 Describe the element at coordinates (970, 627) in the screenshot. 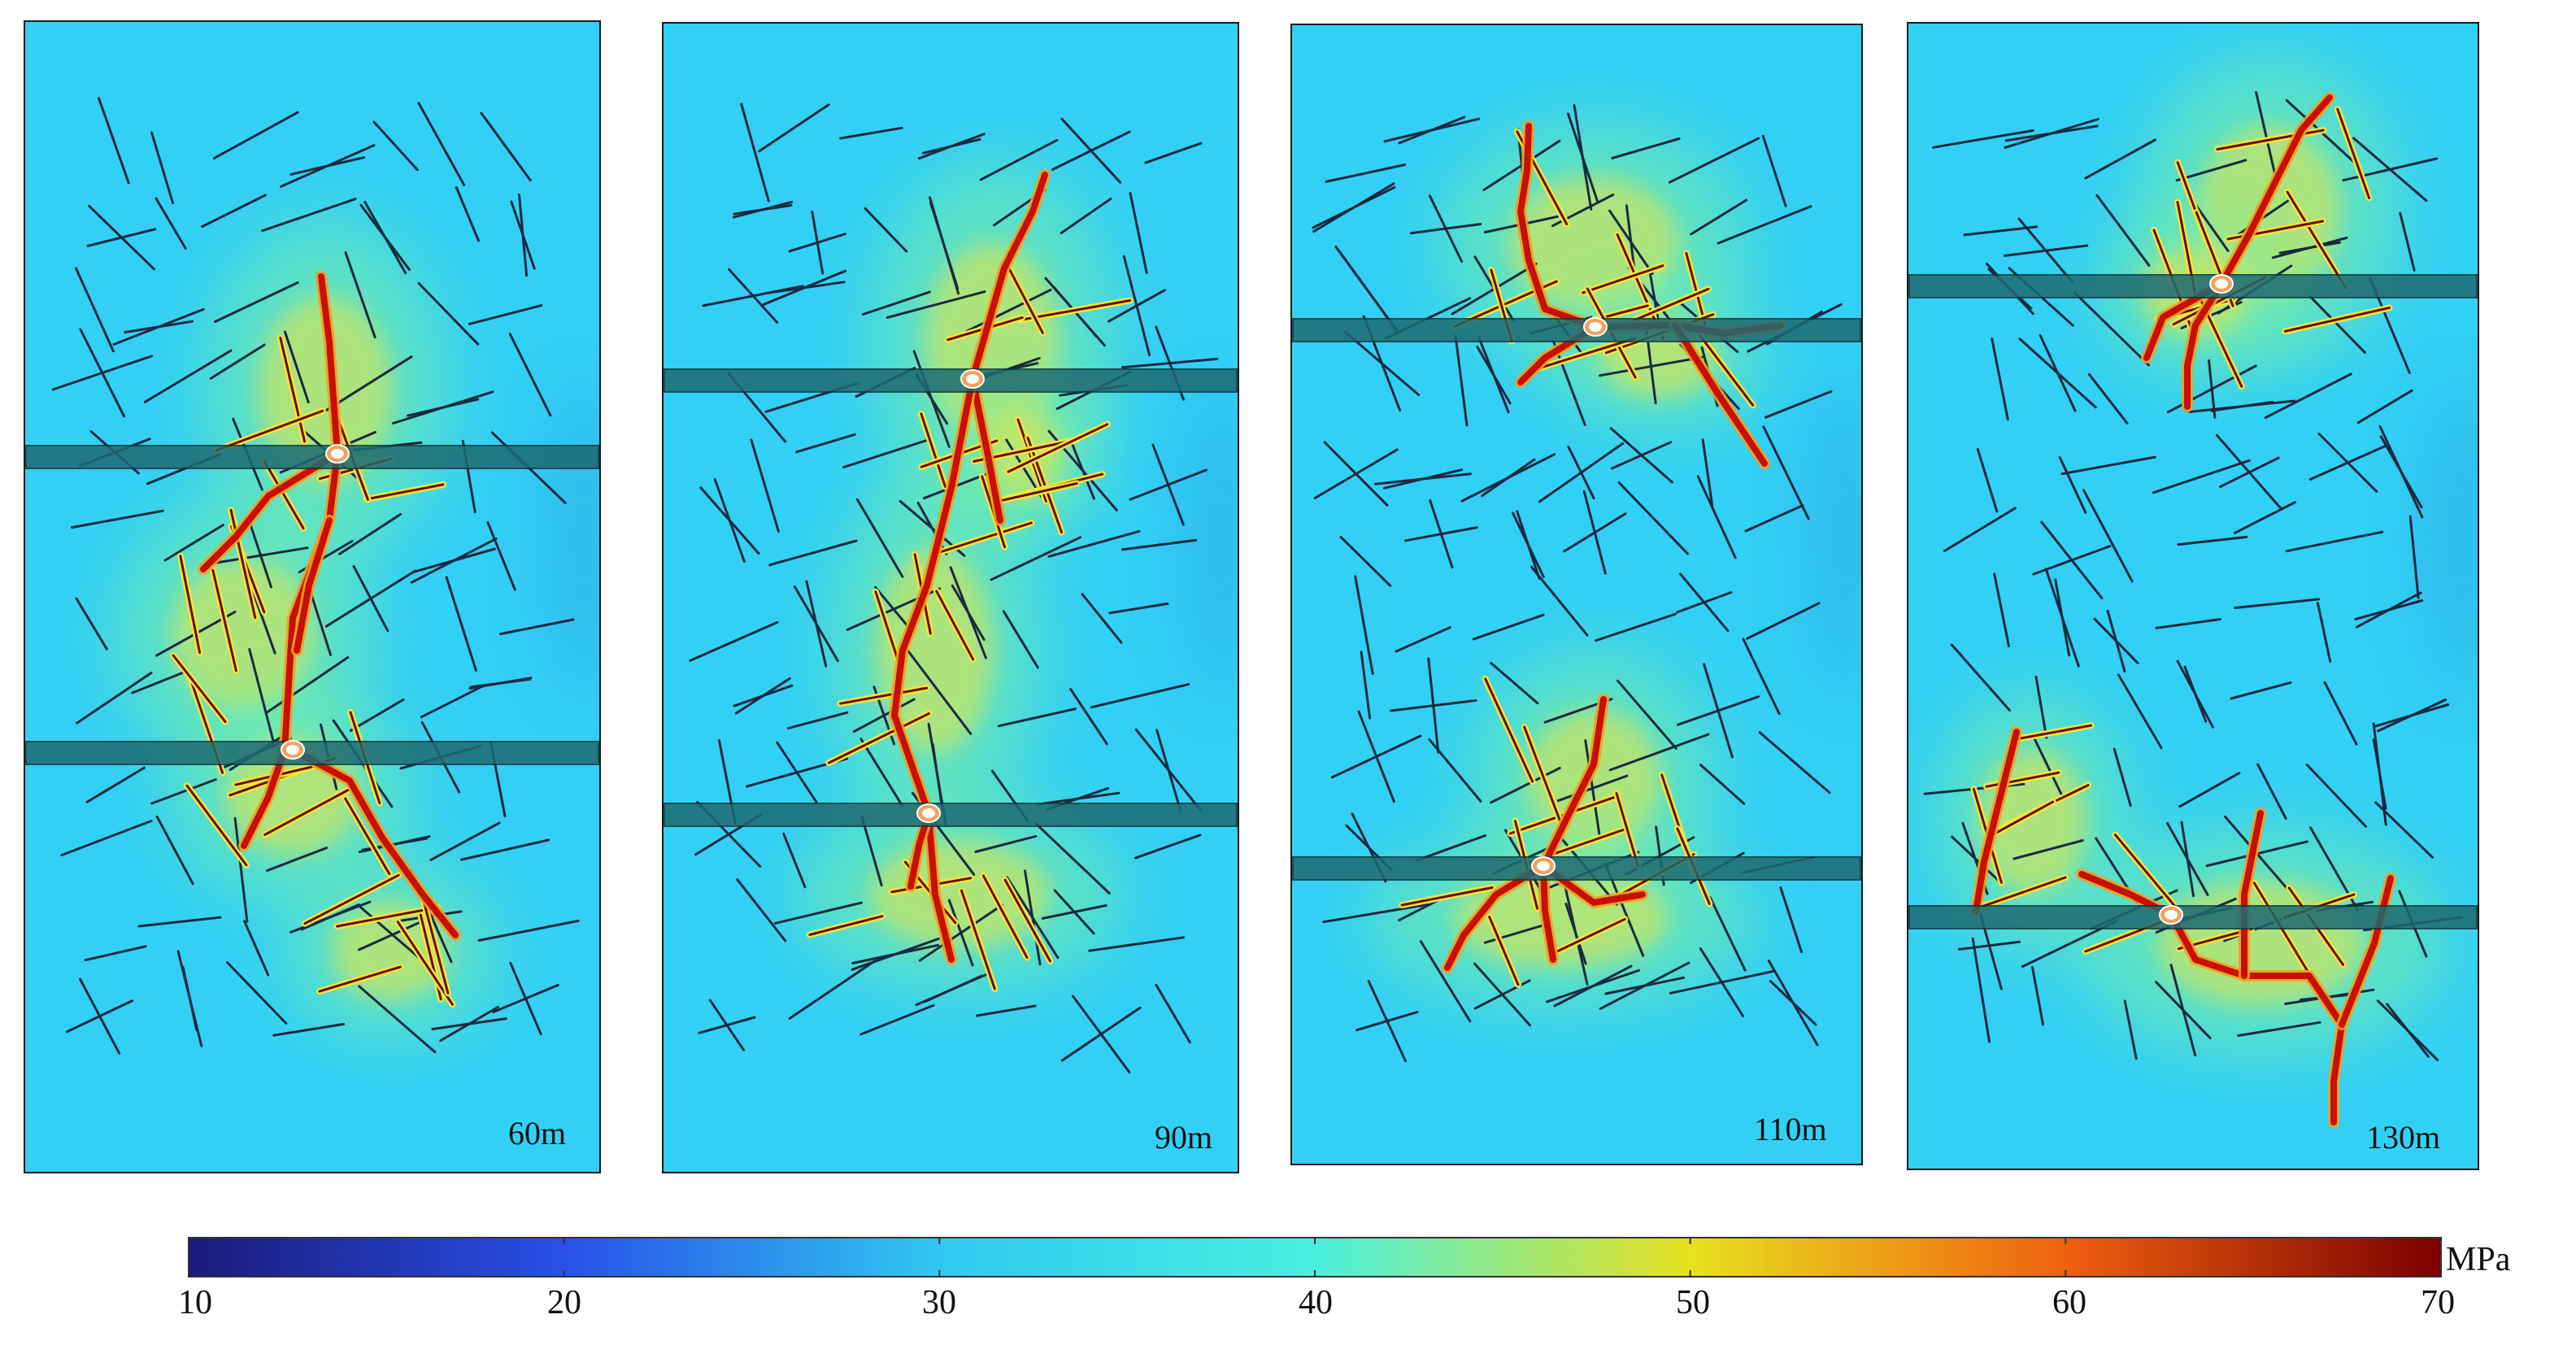

I see `activated-fractures` at that location.